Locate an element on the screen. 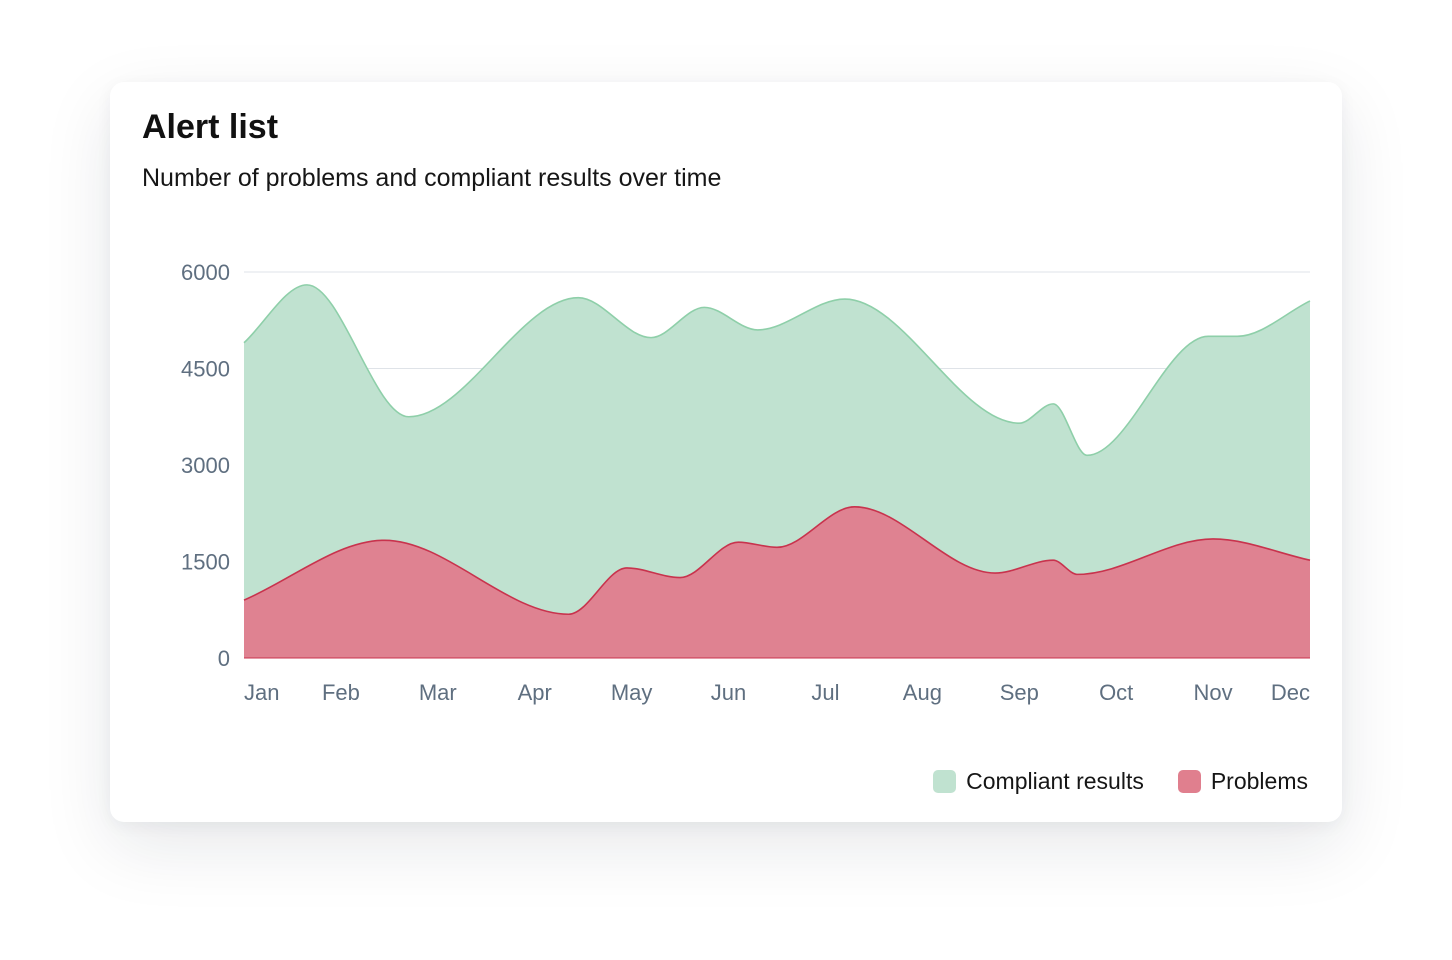 The height and width of the screenshot is (960, 1452). y-tick-label: 0 is located at coordinates (224, 658).